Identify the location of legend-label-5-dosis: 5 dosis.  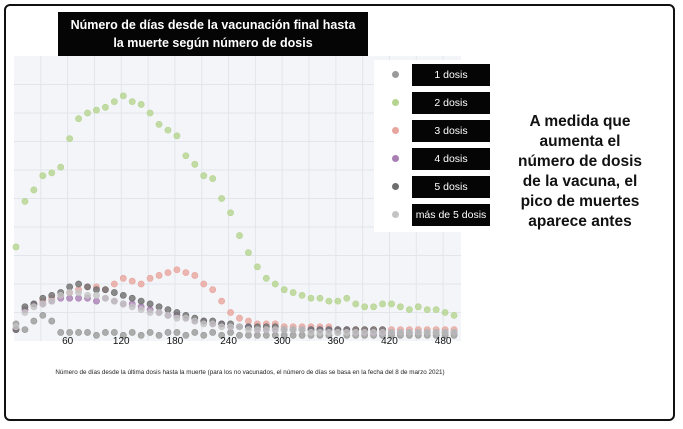
(451, 187).